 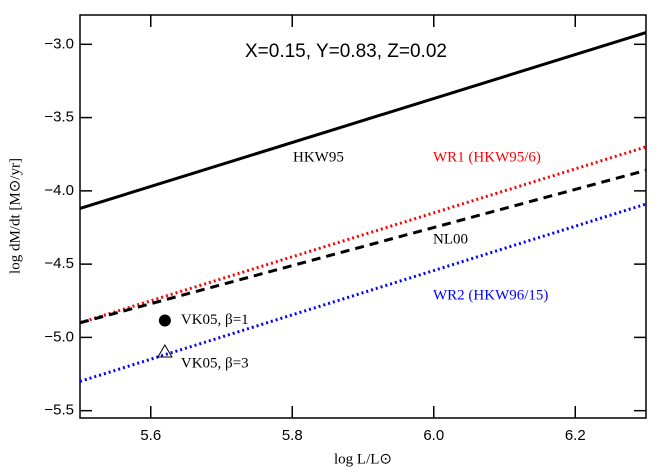 What do you see at coordinates (59, 117) in the screenshot?
I see `y-tick-label: −3.5` at bounding box center [59, 117].